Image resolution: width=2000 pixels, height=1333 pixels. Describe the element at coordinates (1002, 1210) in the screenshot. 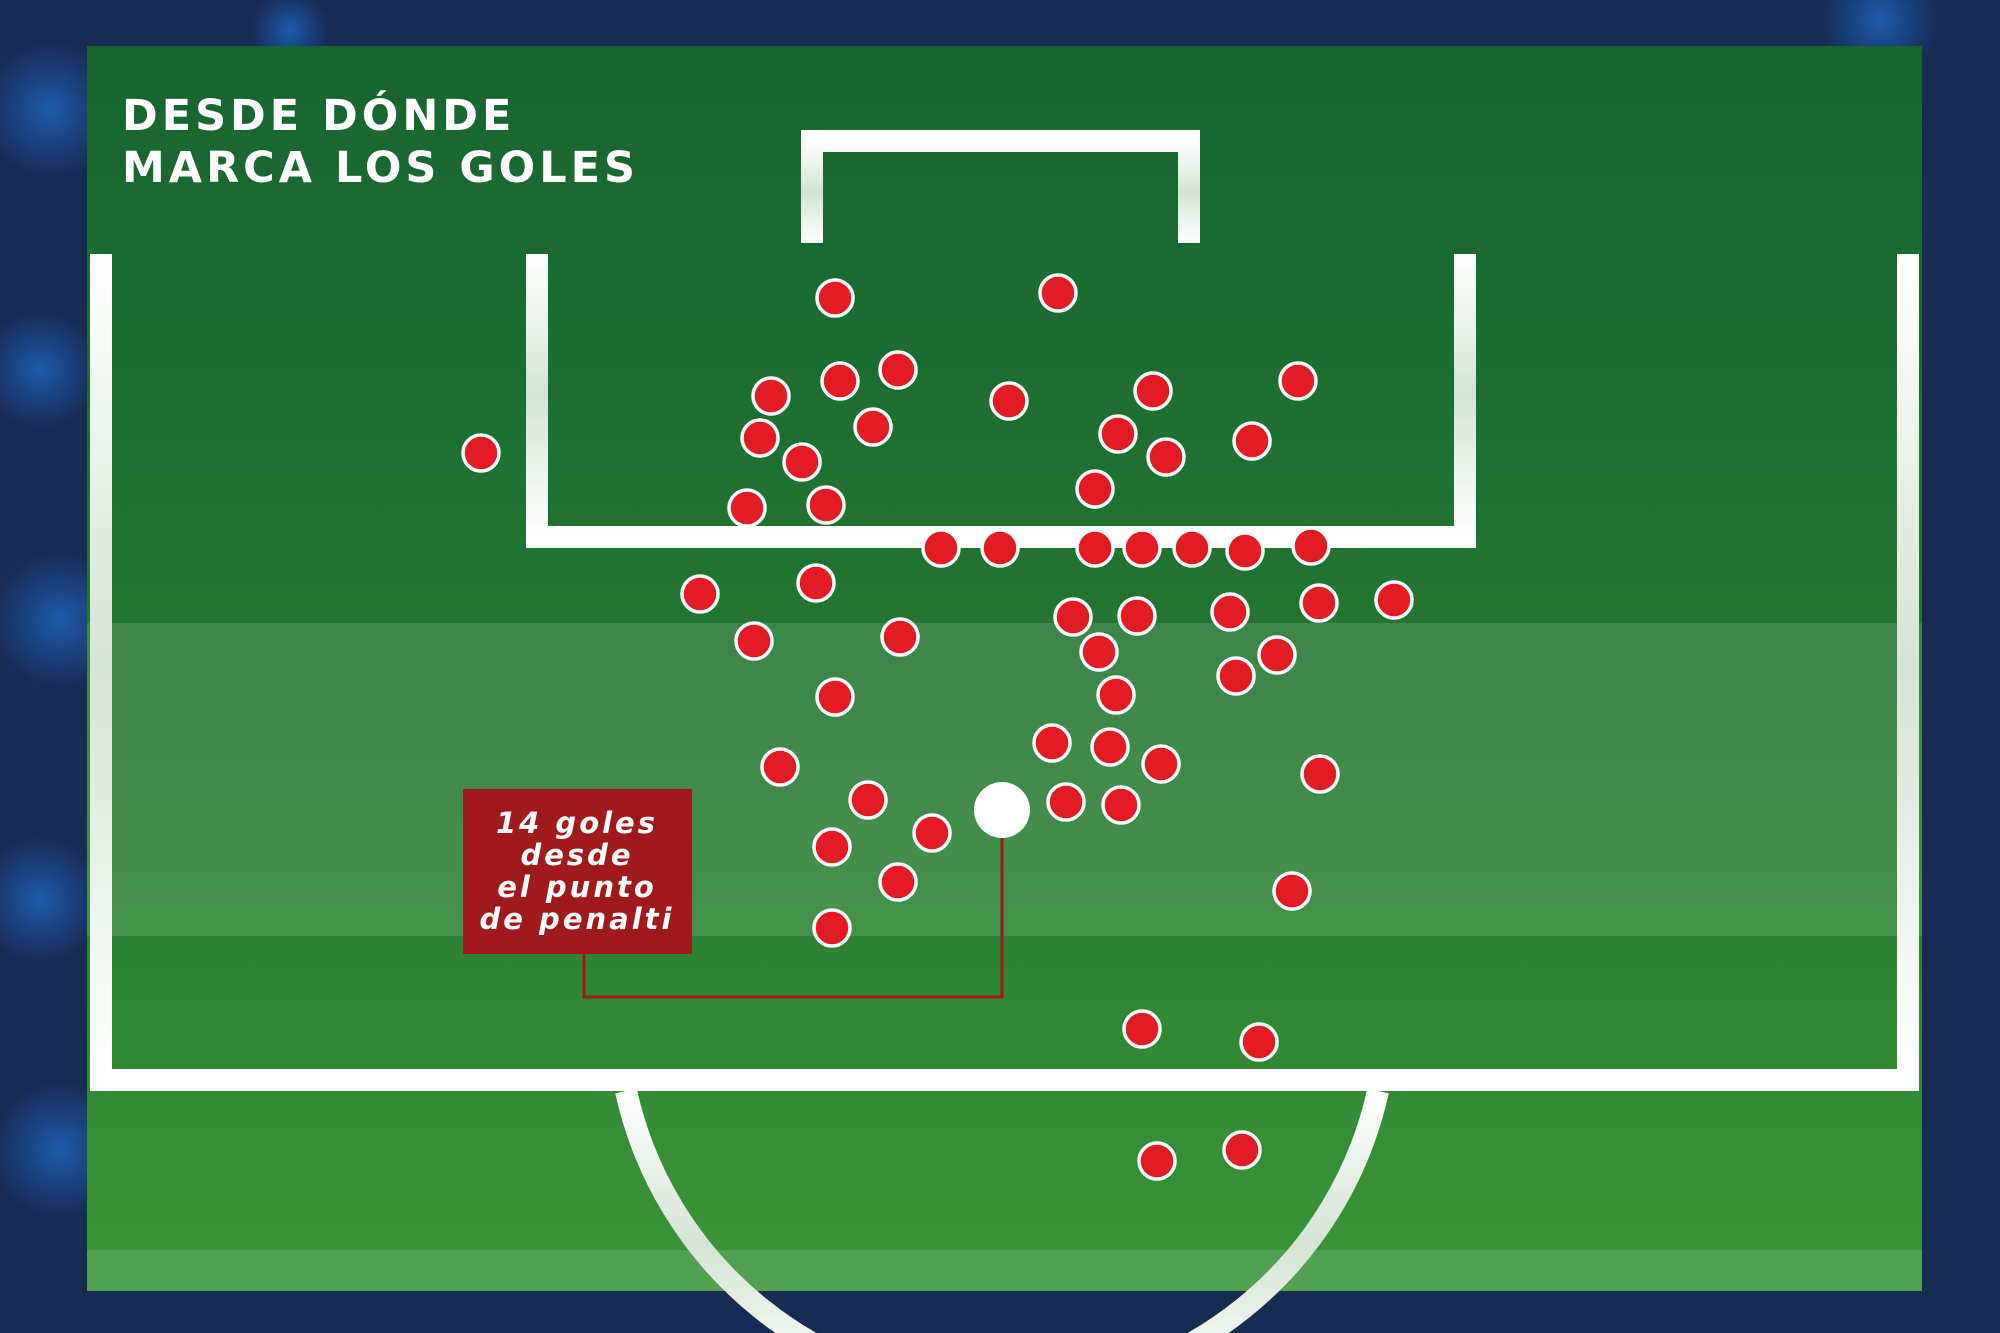

I see `penalty-arc` at that location.